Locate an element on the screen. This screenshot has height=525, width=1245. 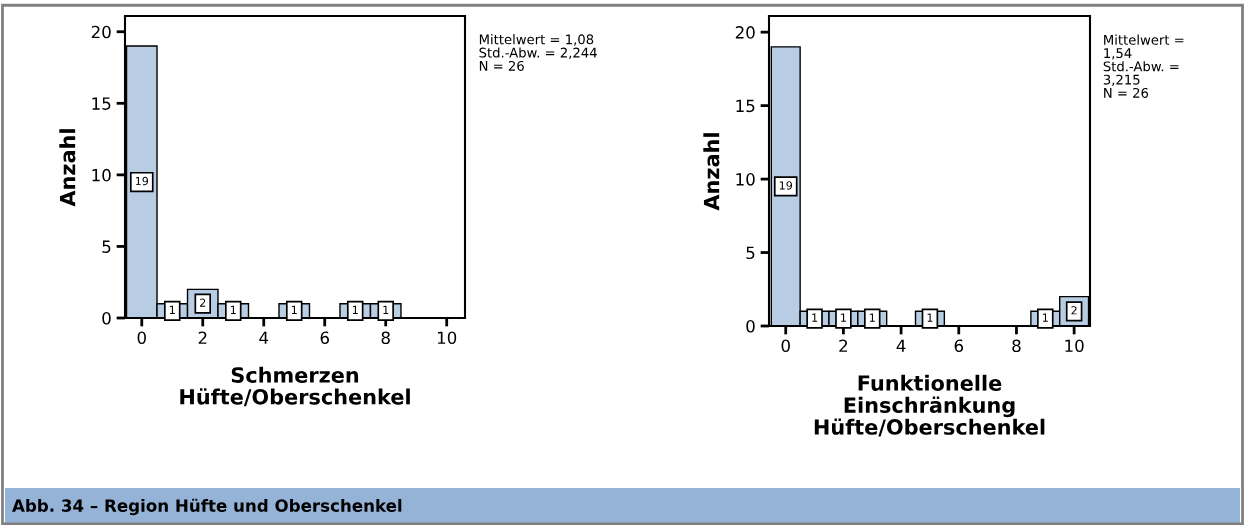
text: Mittelwert = 1,54 Std.-Abw. = 3,215 N = 26 is located at coordinates (1143, 66).